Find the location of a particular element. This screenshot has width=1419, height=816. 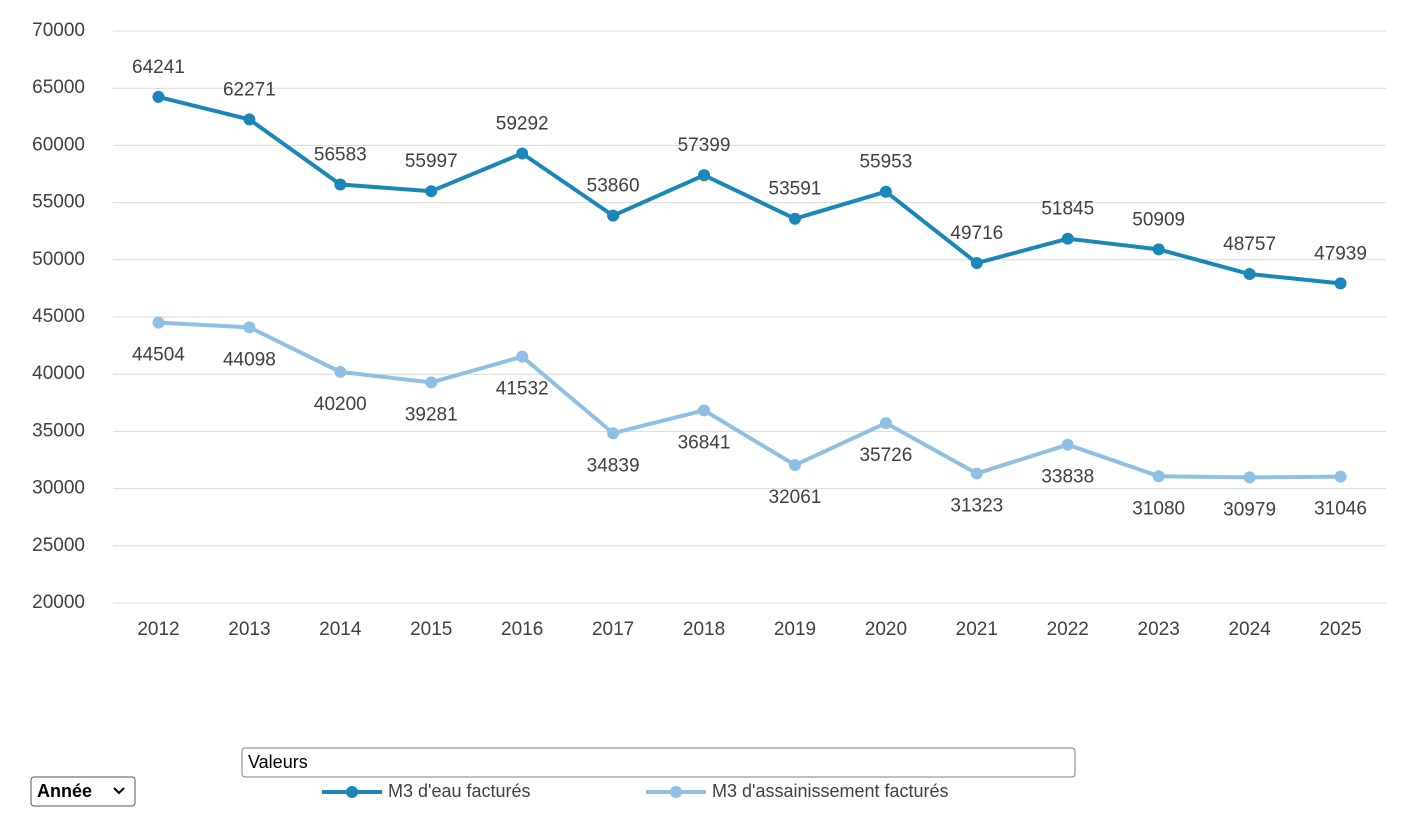

data-label: 51845 is located at coordinates (1067, 209).